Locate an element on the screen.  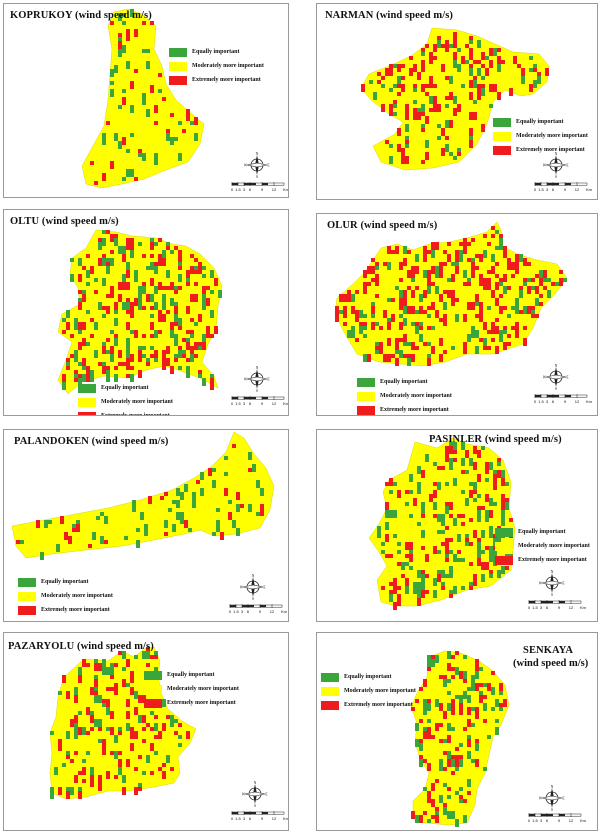
legend-swatch-extreme is located at coordinates (178, 80).